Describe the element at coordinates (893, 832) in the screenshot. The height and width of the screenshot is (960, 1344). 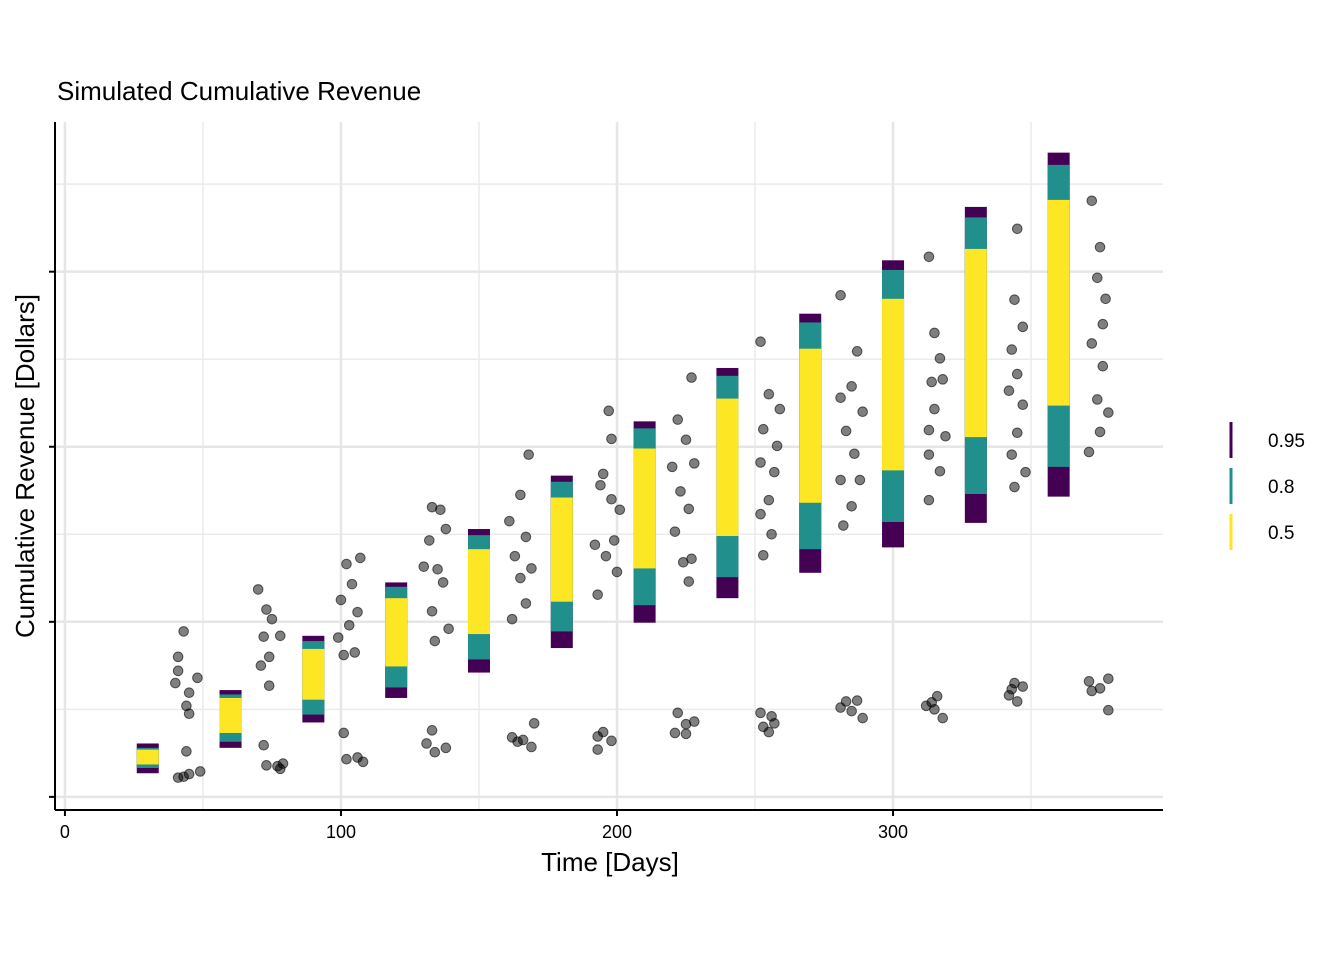
I see `x-tick-label: 300` at that location.